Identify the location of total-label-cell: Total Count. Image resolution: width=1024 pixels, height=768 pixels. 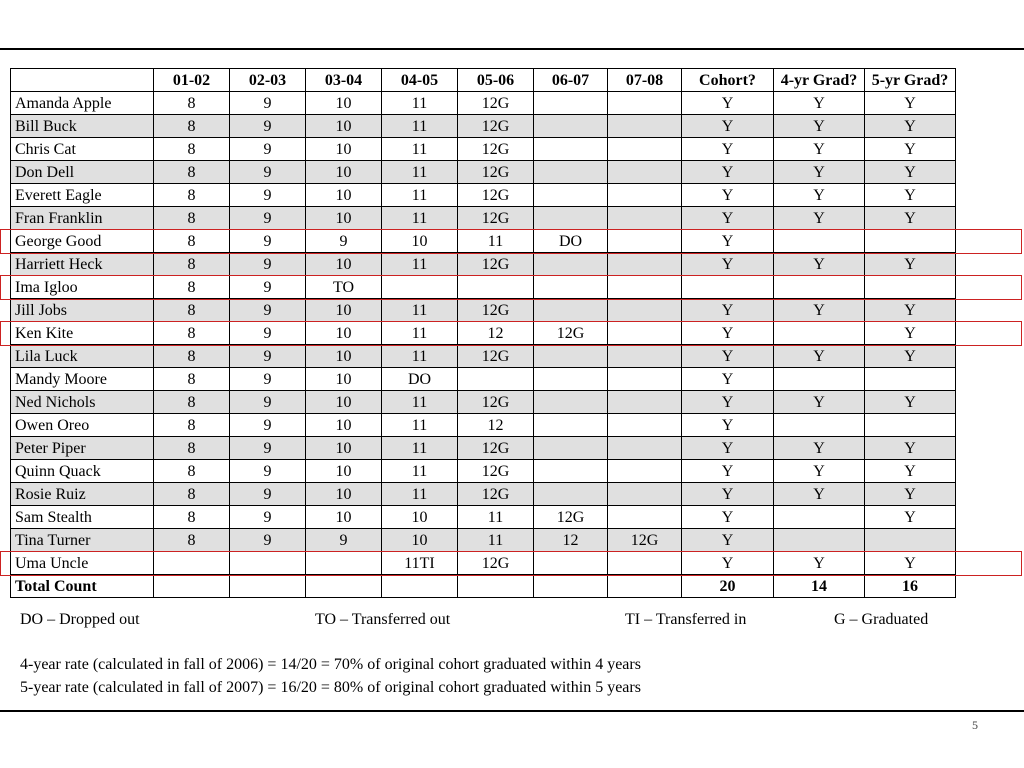
(82, 586).